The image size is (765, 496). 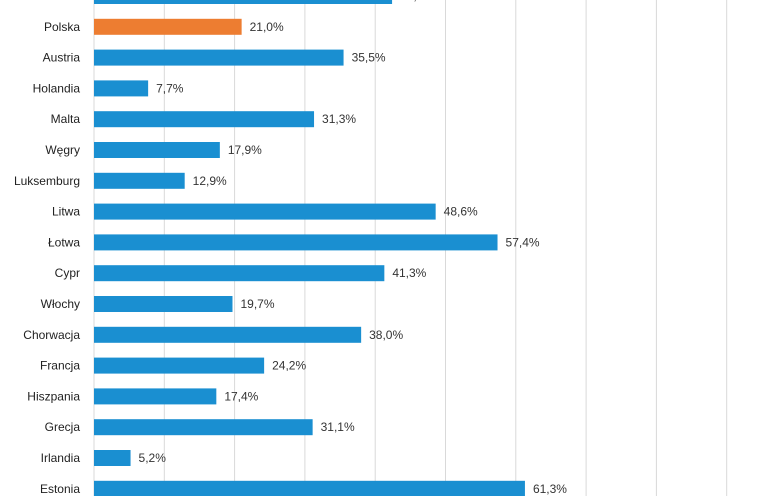 What do you see at coordinates (64, 242) in the screenshot?
I see `category-label: Łotwa` at bounding box center [64, 242].